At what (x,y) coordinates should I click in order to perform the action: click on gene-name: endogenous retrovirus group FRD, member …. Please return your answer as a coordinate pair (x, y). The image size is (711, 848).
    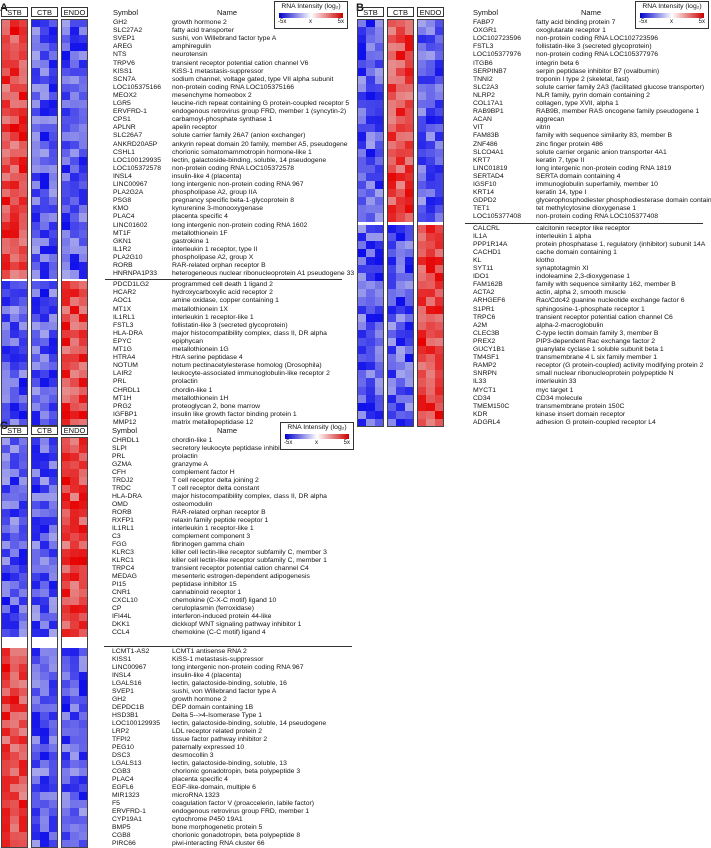
    Looking at the image, I should click on (241, 811).